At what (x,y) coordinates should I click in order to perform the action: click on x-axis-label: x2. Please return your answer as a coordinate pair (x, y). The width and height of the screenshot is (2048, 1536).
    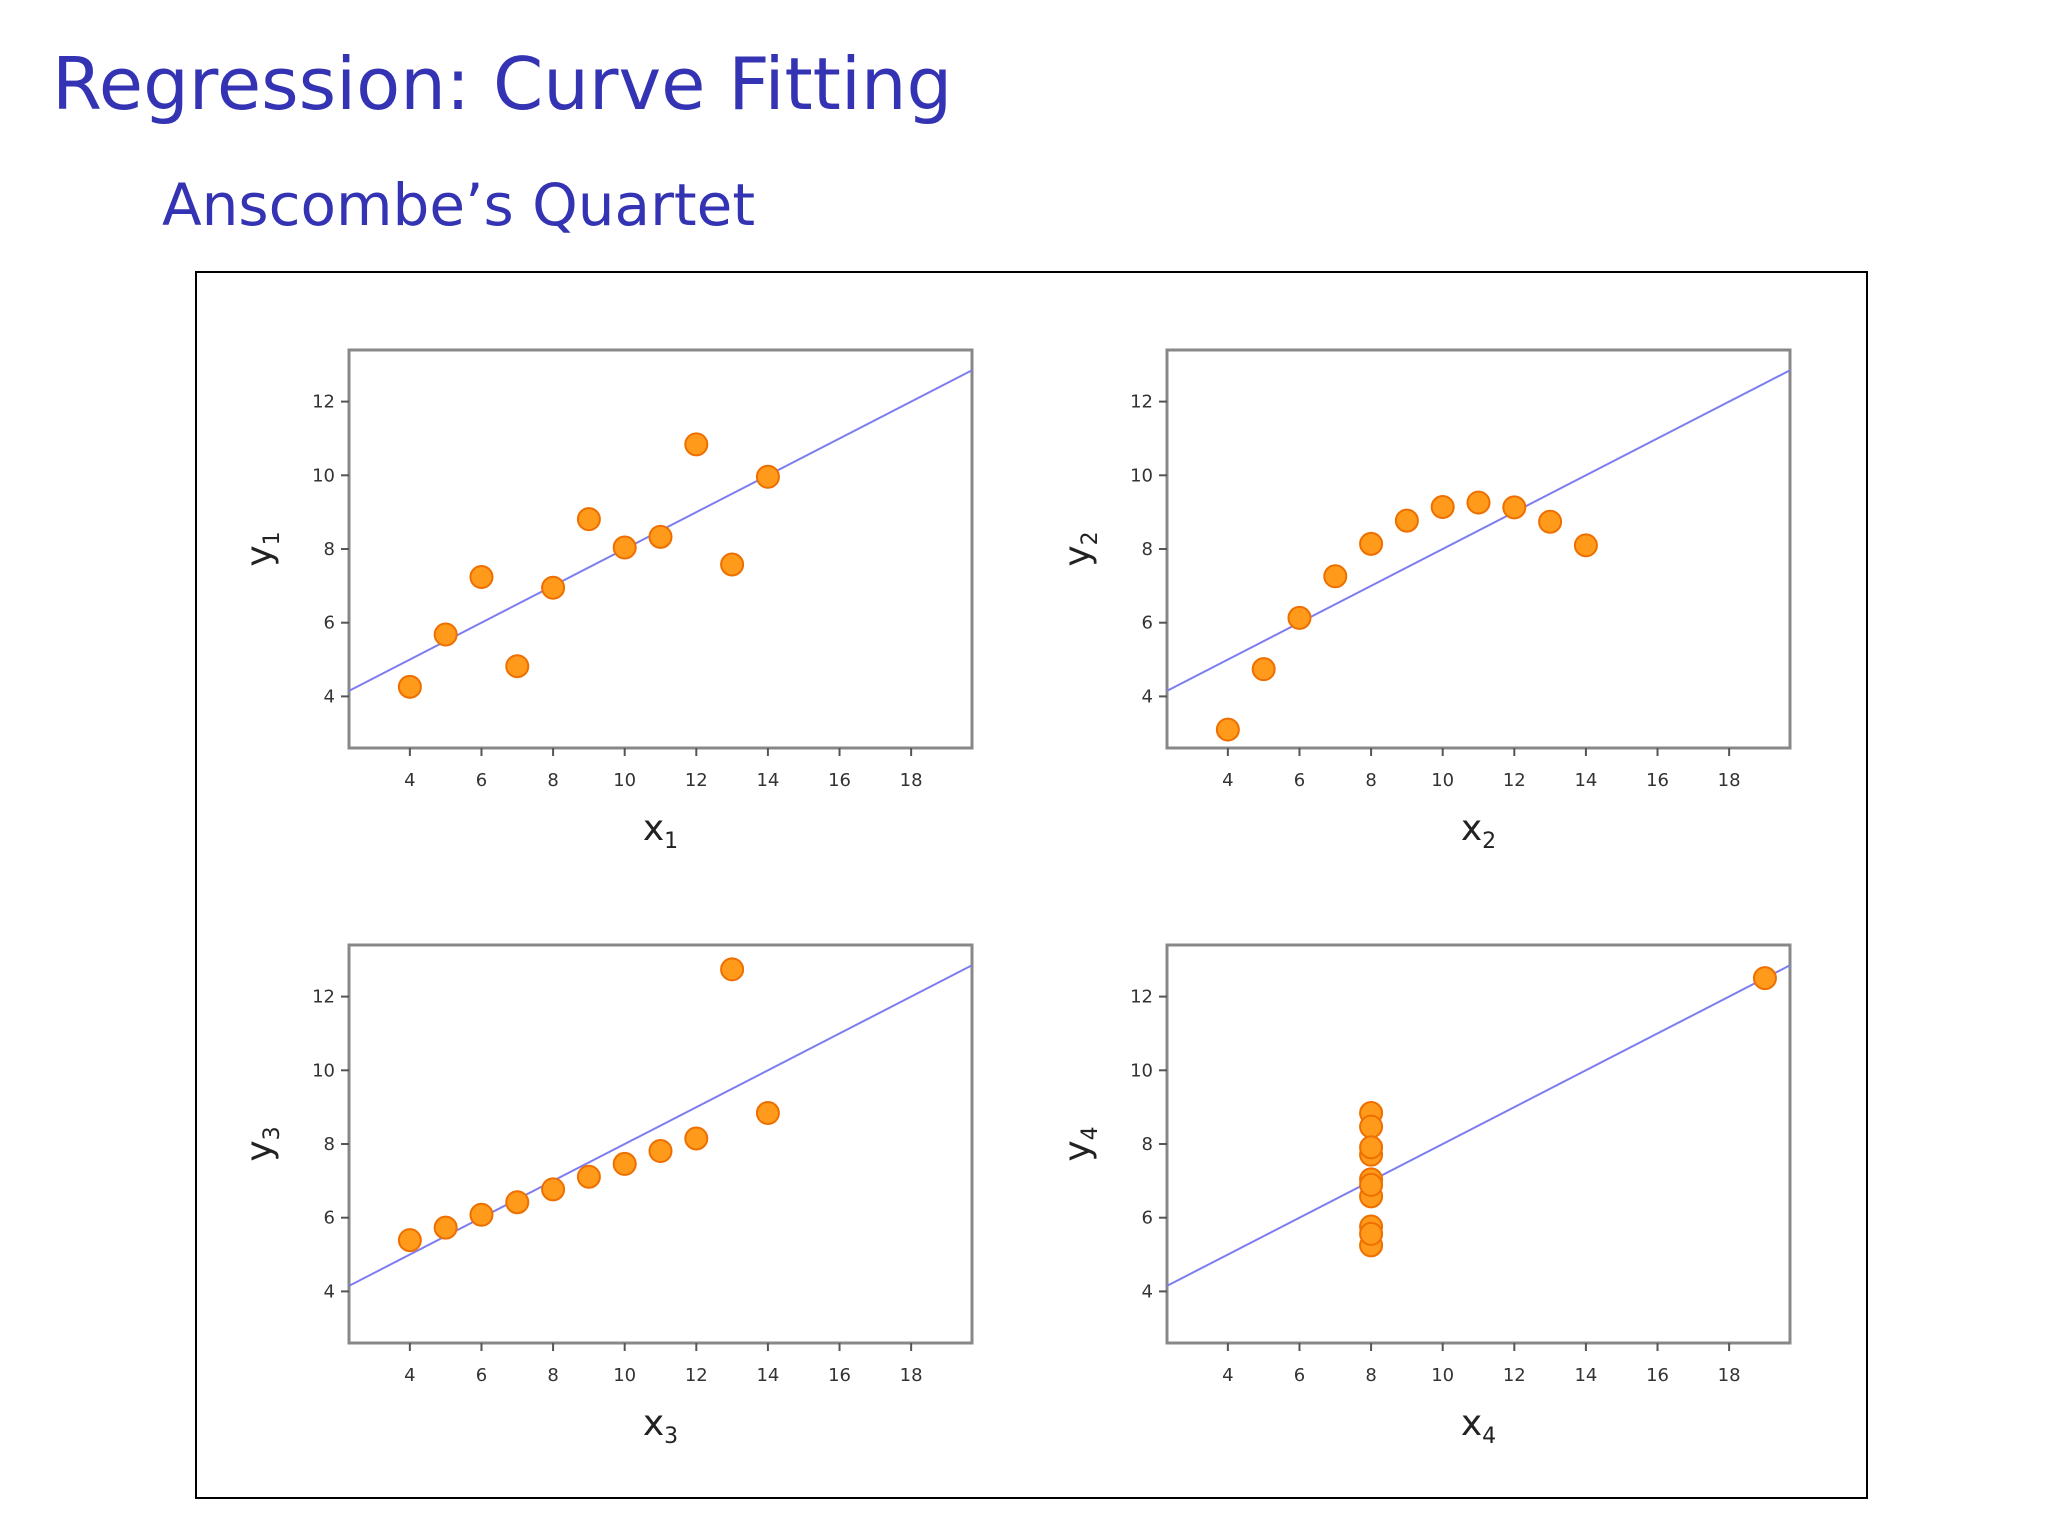
    Looking at the image, I should click on (1478, 831).